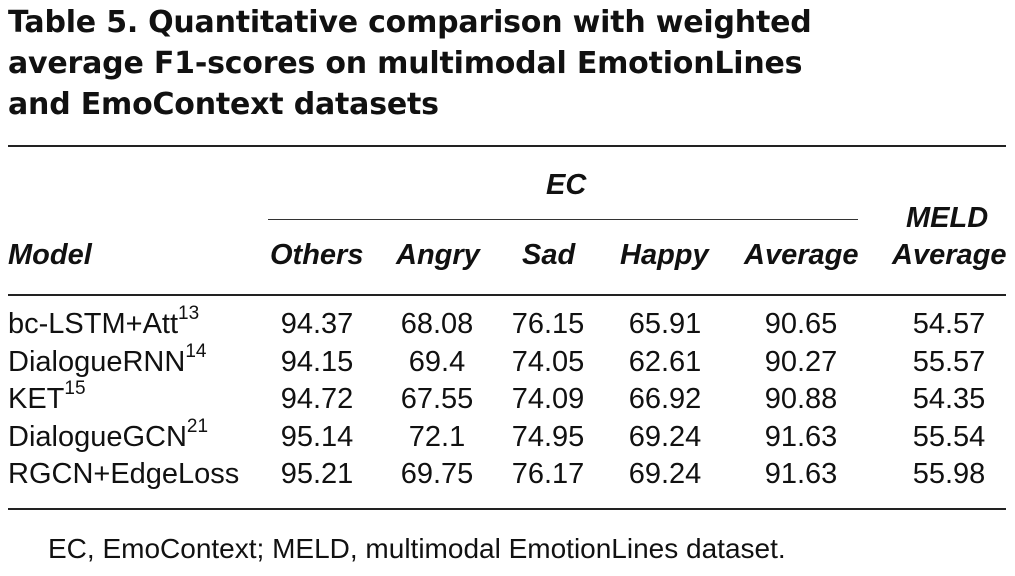 Image resolution: width=1015 pixels, height=576 pixels. Describe the element at coordinates (437, 362) in the screenshot. I see `cell-angry: 69.4` at that location.